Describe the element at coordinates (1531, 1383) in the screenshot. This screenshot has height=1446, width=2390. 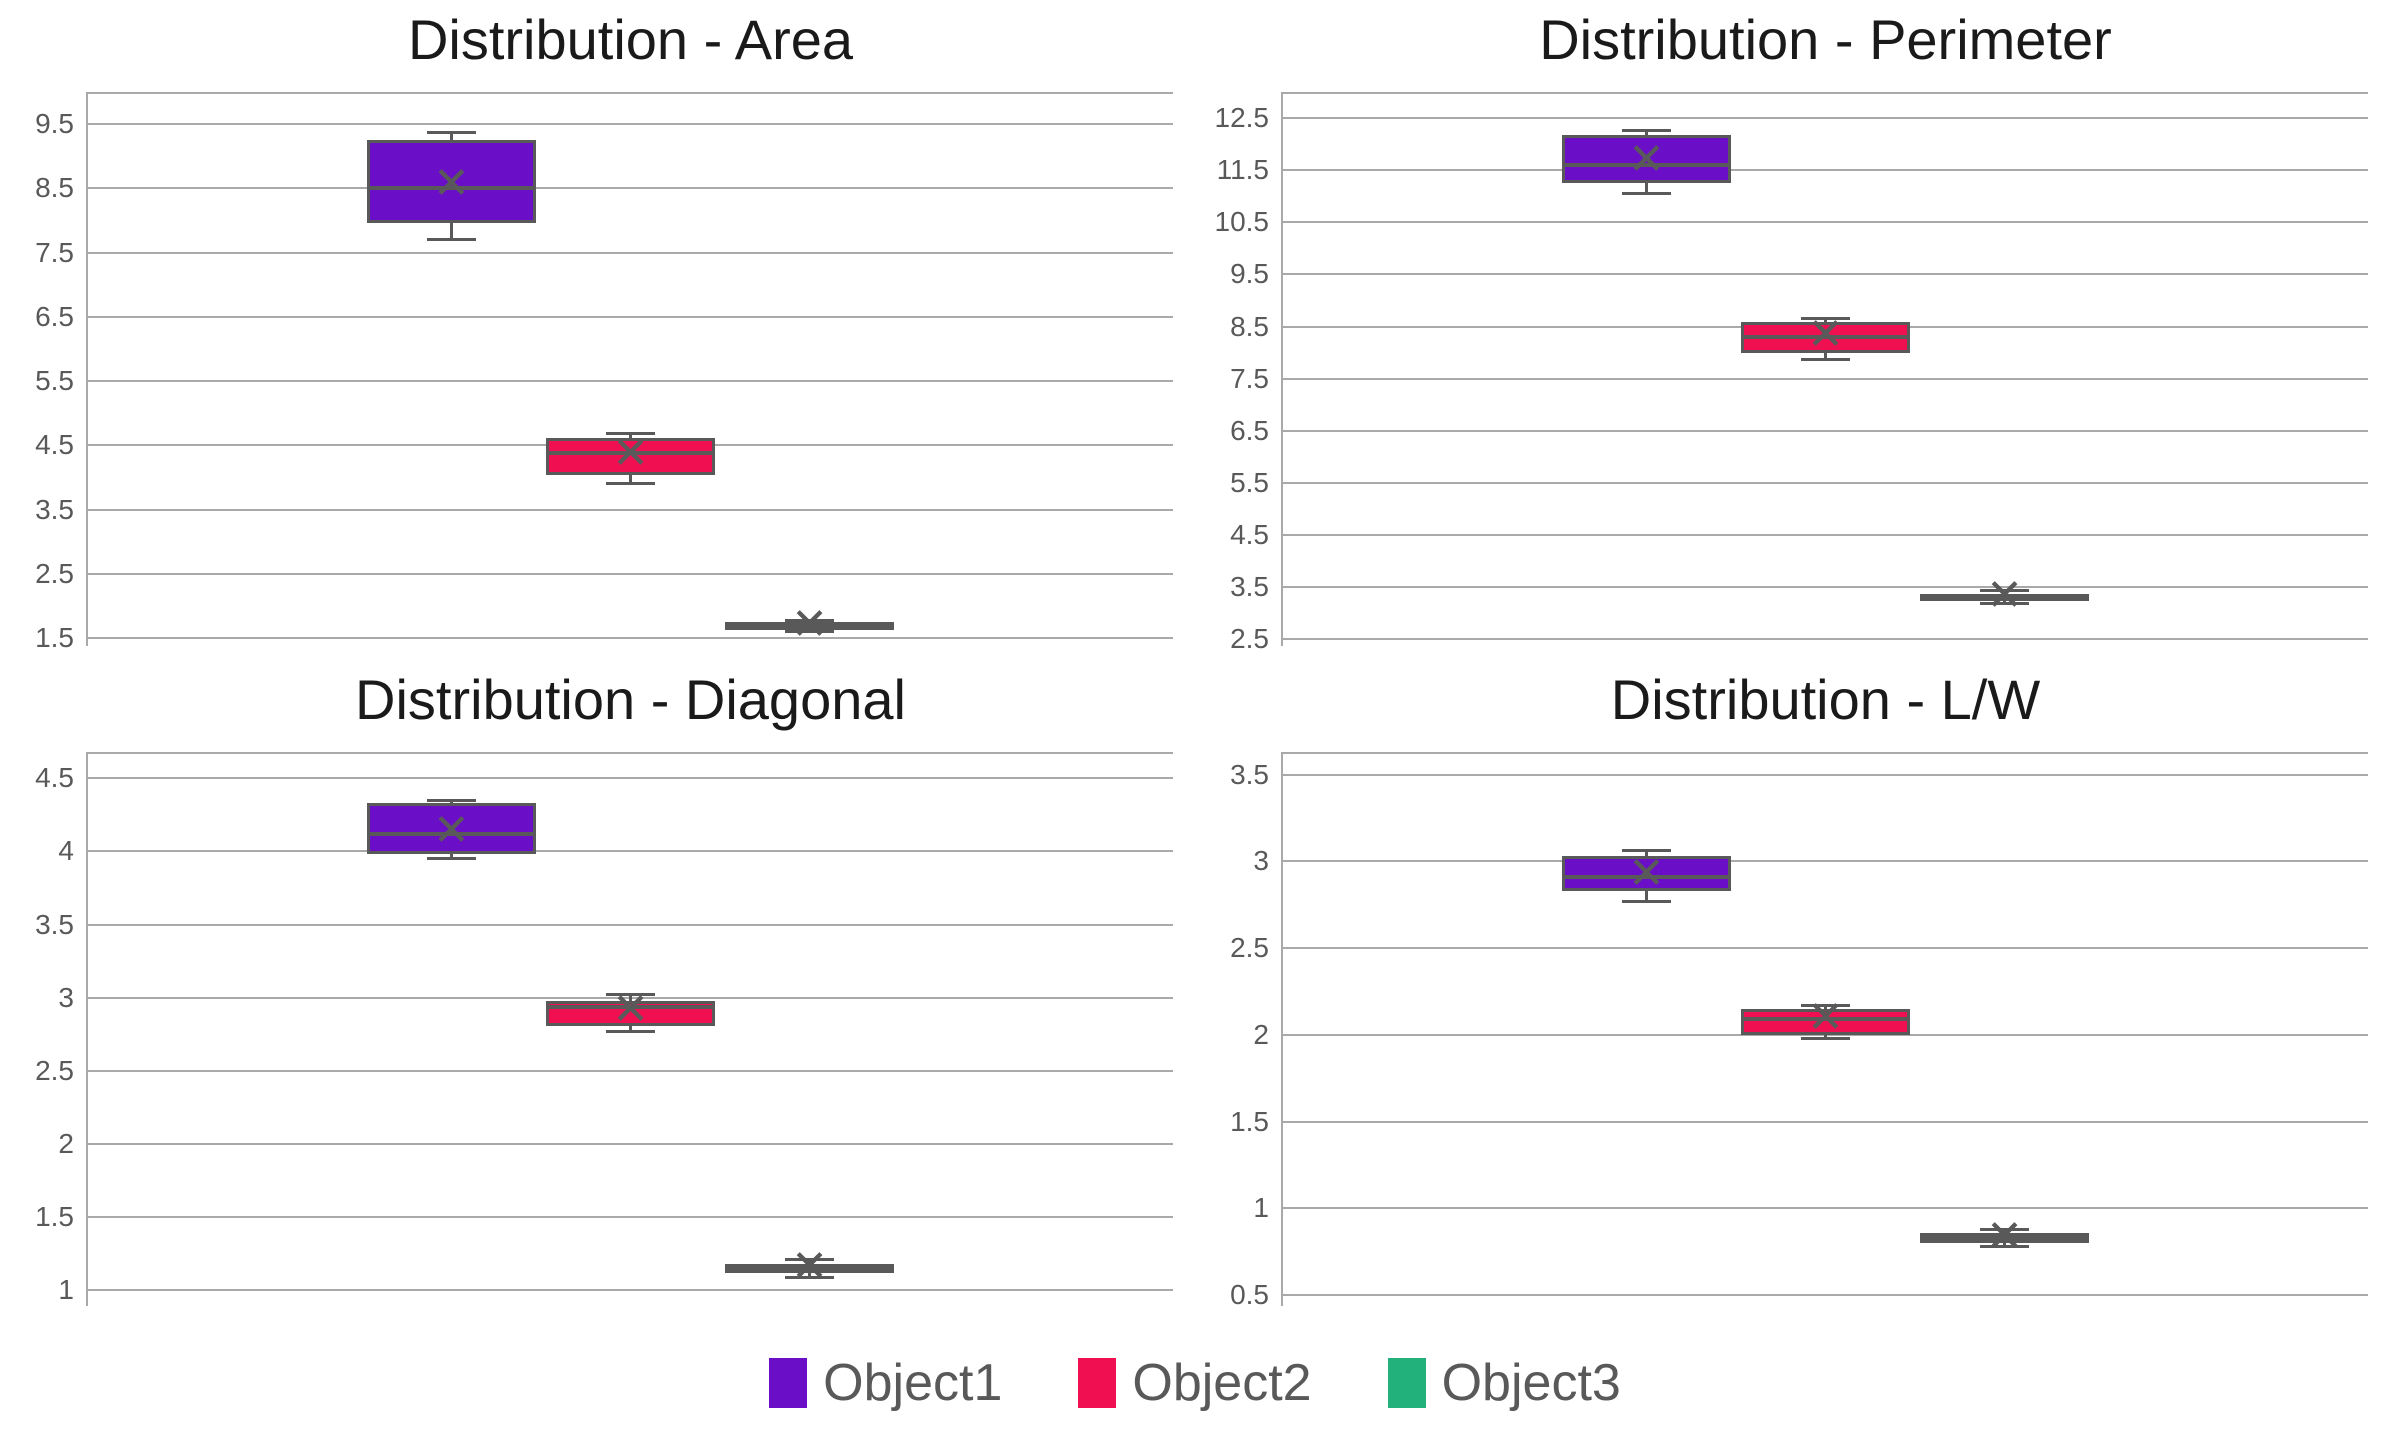
I see `legend-label-object3: Object3` at that location.